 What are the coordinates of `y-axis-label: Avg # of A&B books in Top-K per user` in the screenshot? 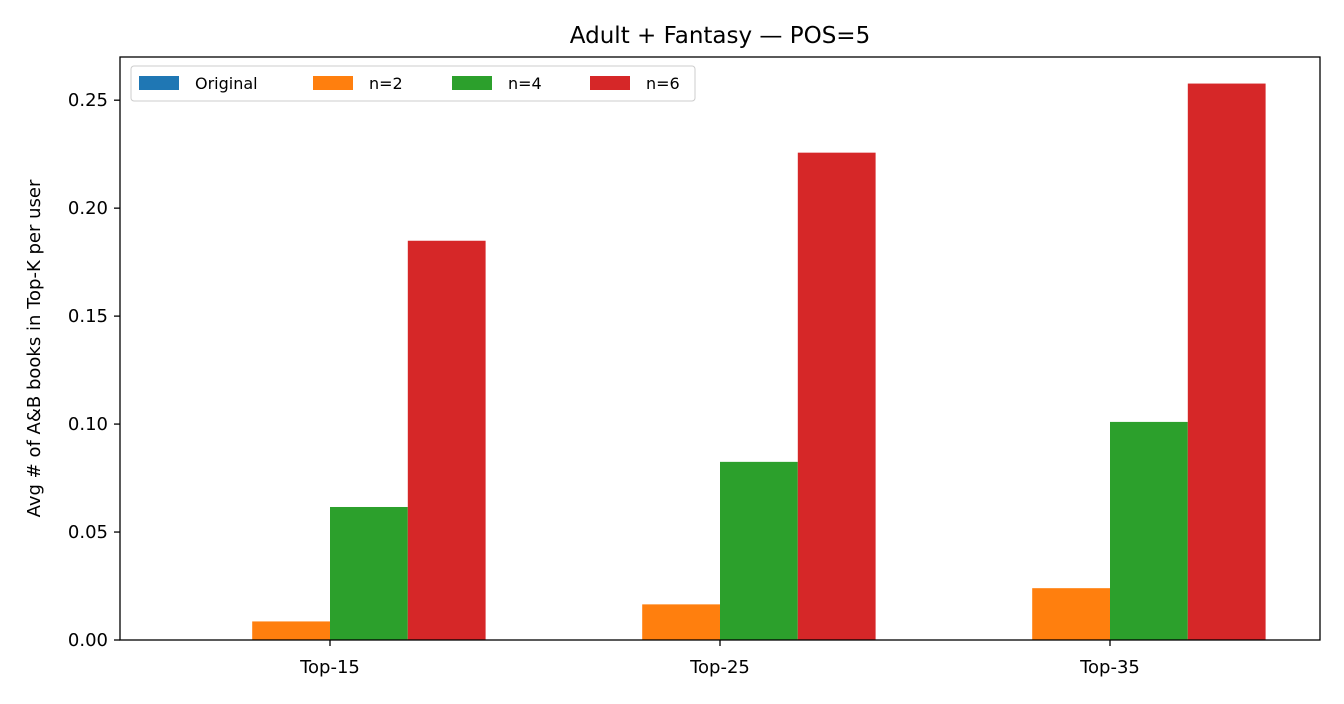 It's located at (34, 348).